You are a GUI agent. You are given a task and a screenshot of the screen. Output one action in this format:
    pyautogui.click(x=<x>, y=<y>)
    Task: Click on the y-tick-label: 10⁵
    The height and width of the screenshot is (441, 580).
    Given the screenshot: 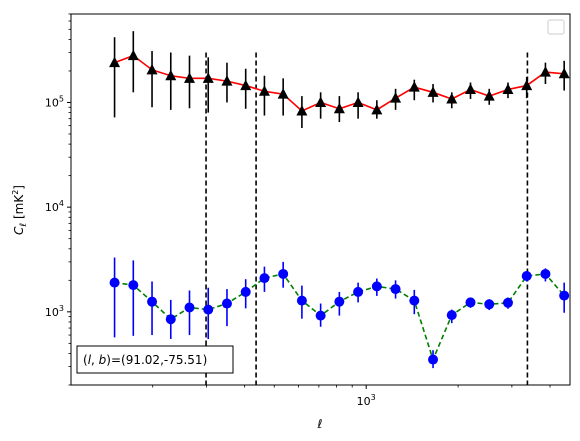 What is the action you would take?
    pyautogui.click(x=54, y=101)
    